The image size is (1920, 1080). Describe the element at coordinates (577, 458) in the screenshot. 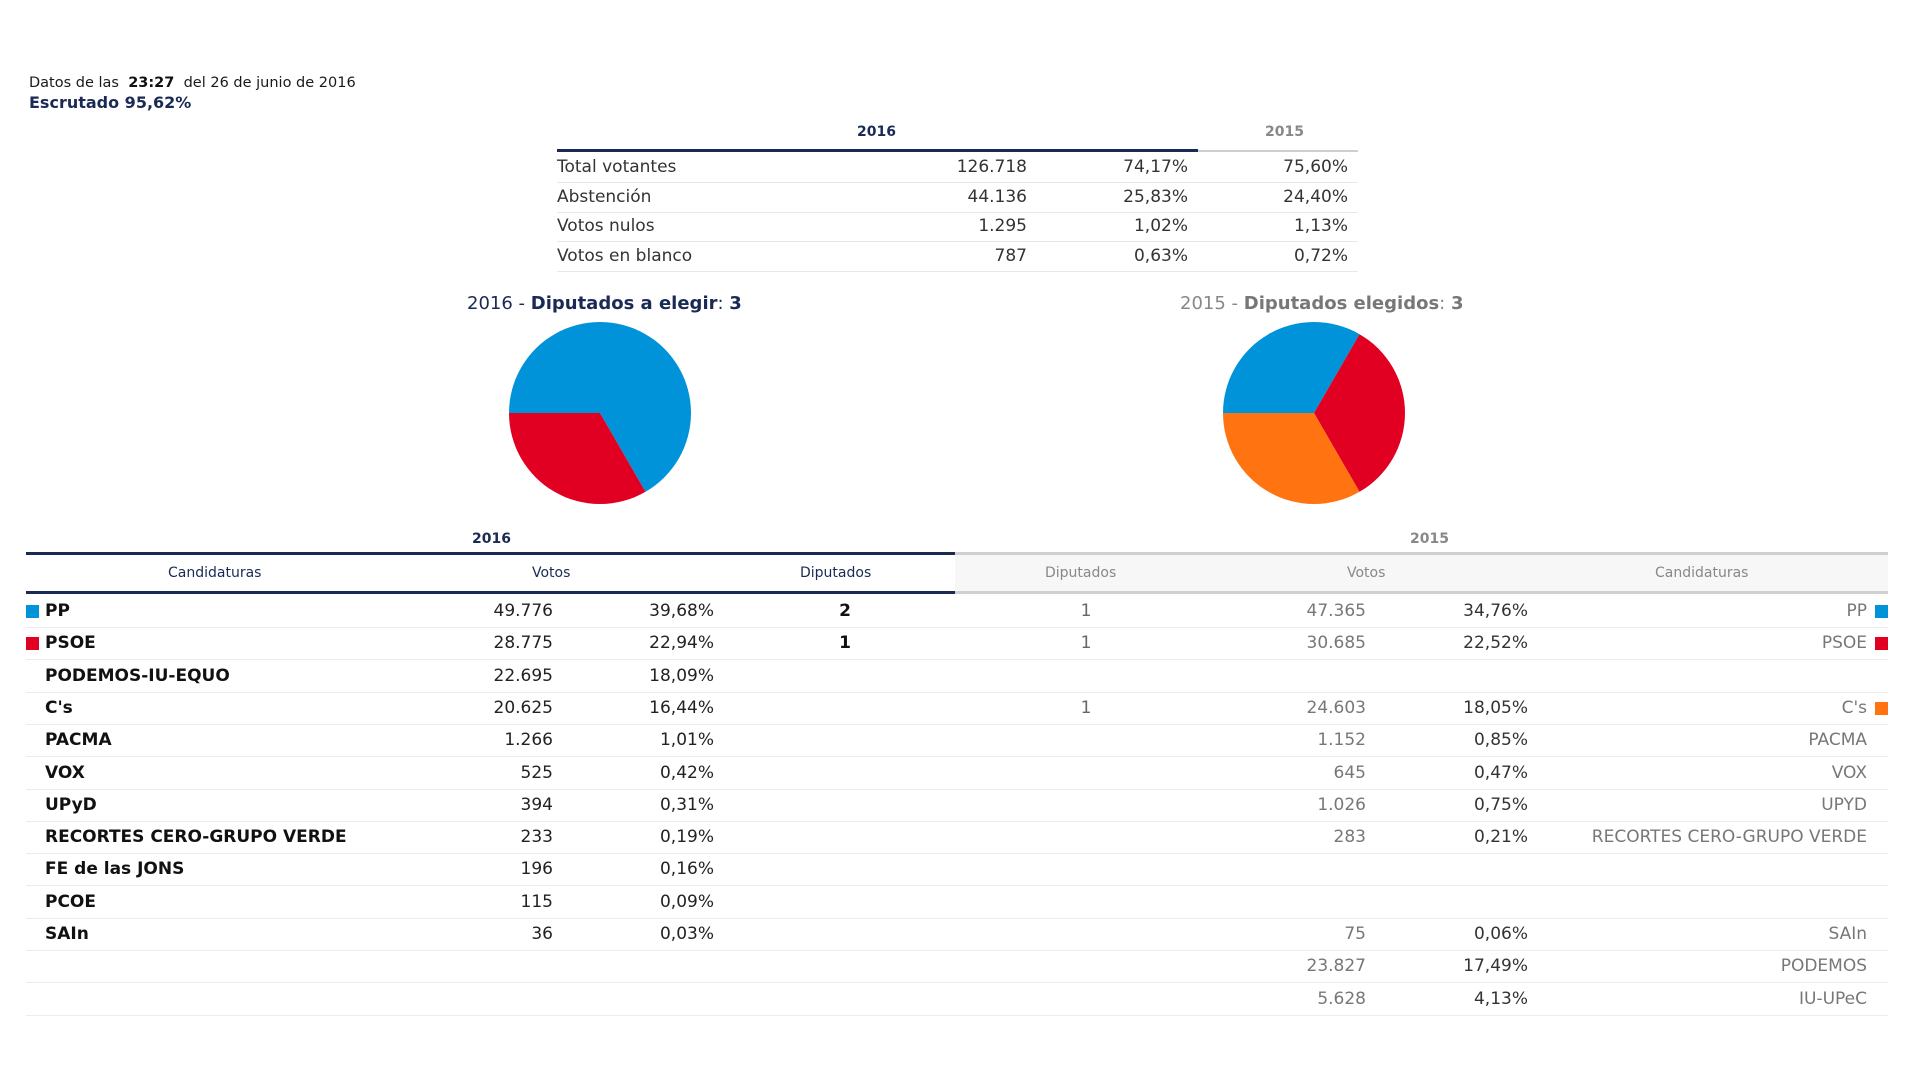

I see `pie-slice-psoe` at that location.